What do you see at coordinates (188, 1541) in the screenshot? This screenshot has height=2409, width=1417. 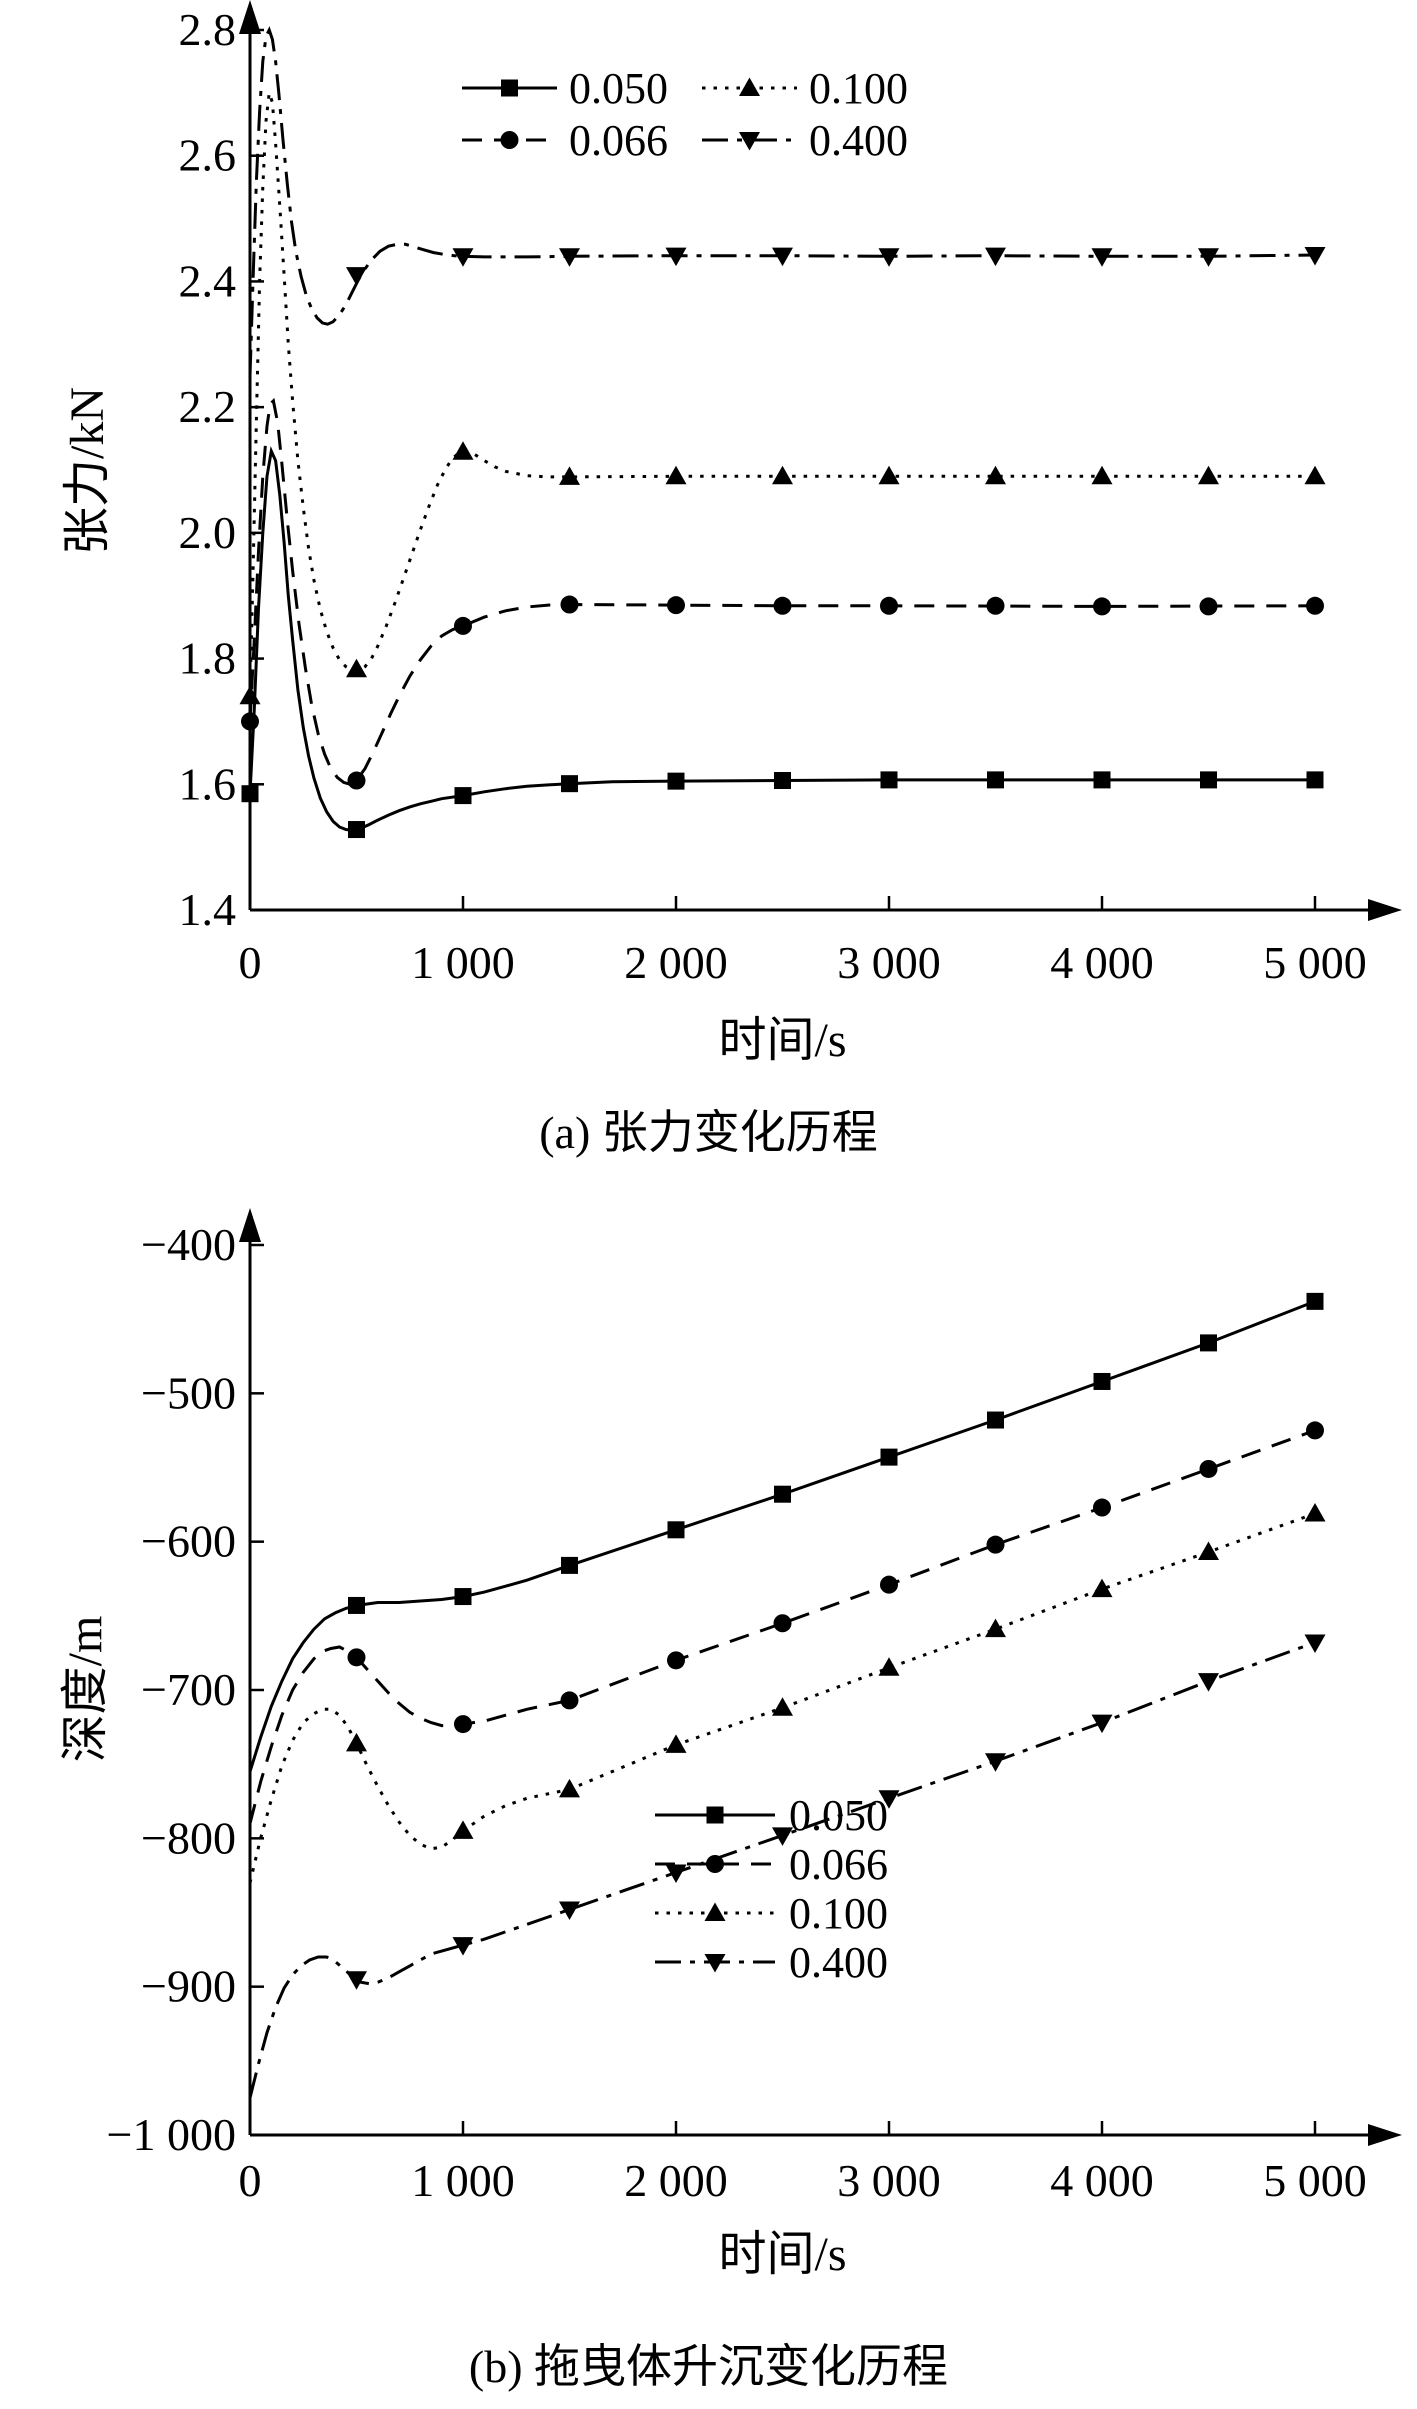 I see `y-tick-label: −600` at bounding box center [188, 1541].